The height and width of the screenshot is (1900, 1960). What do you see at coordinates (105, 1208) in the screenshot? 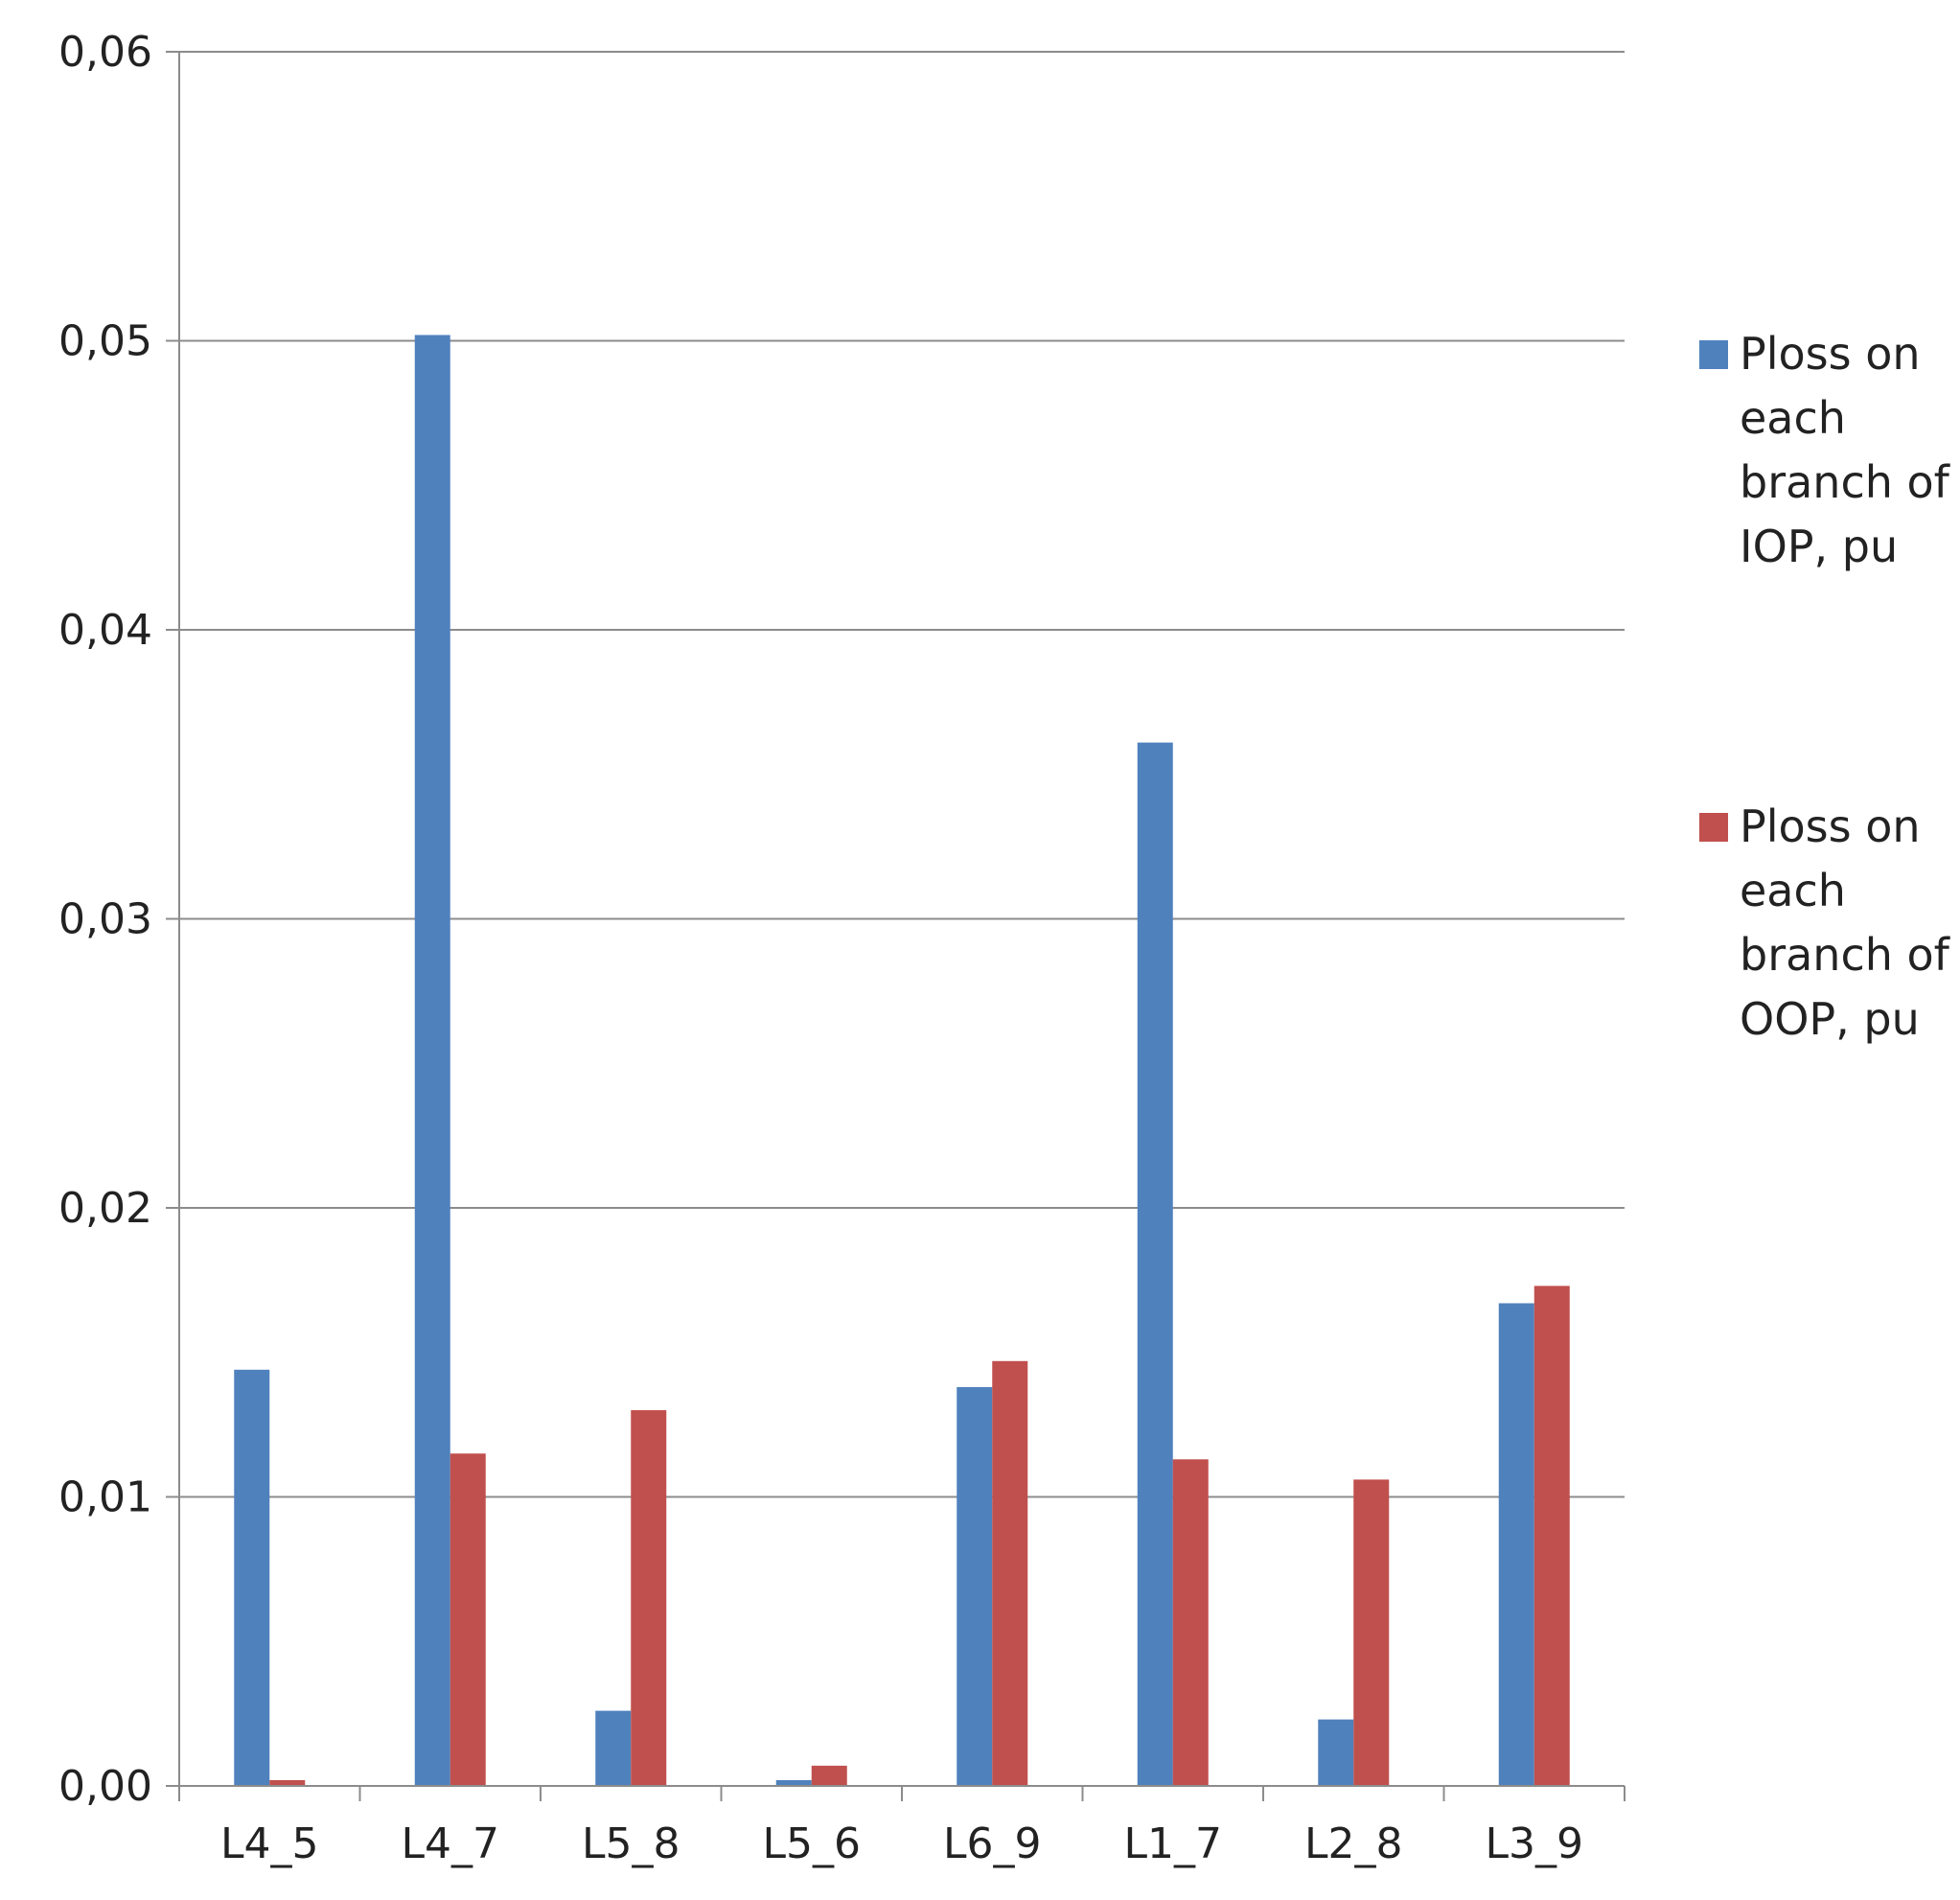
I see `y-tick-label: 0,02` at bounding box center [105, 1208].